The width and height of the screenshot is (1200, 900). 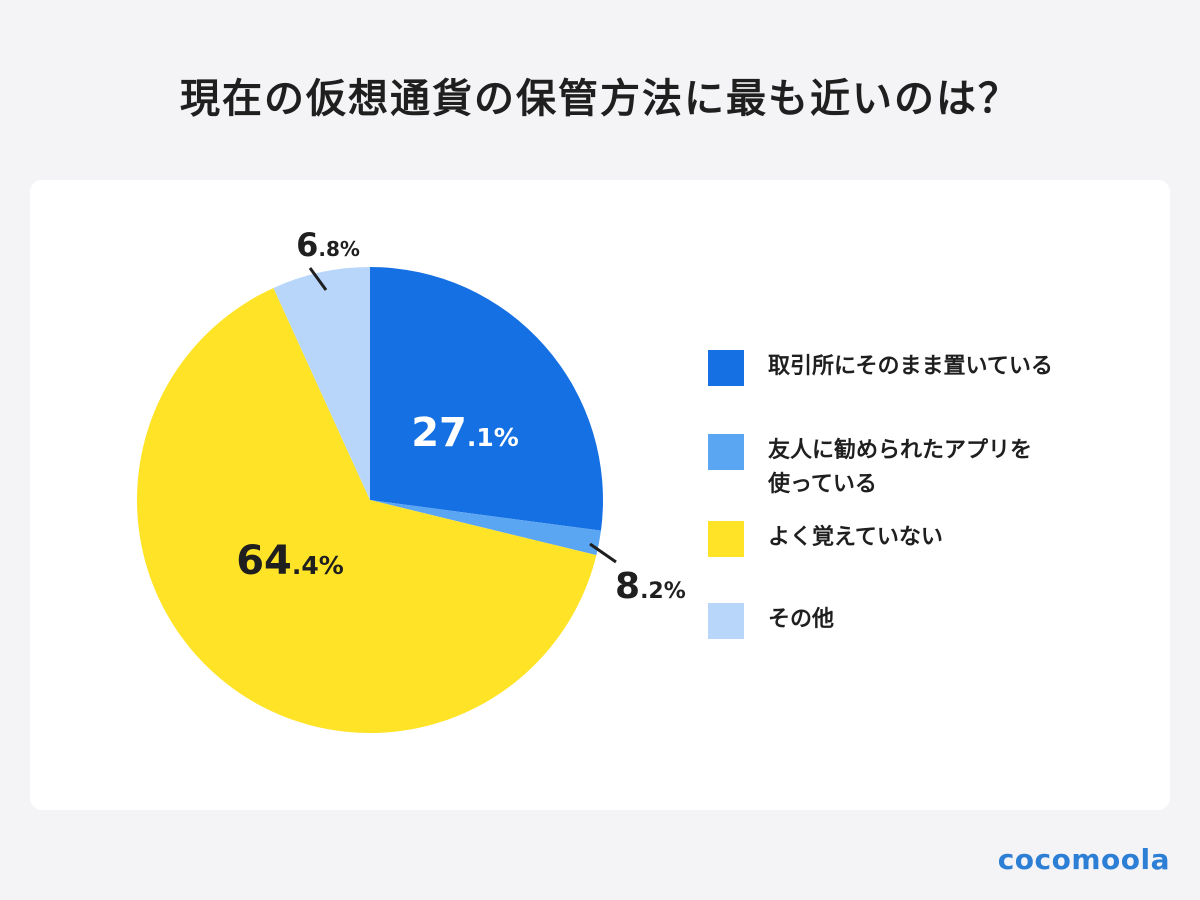 I want to click on legend-label: 取引所にそのまま置いている, so click(x=910, y=366).